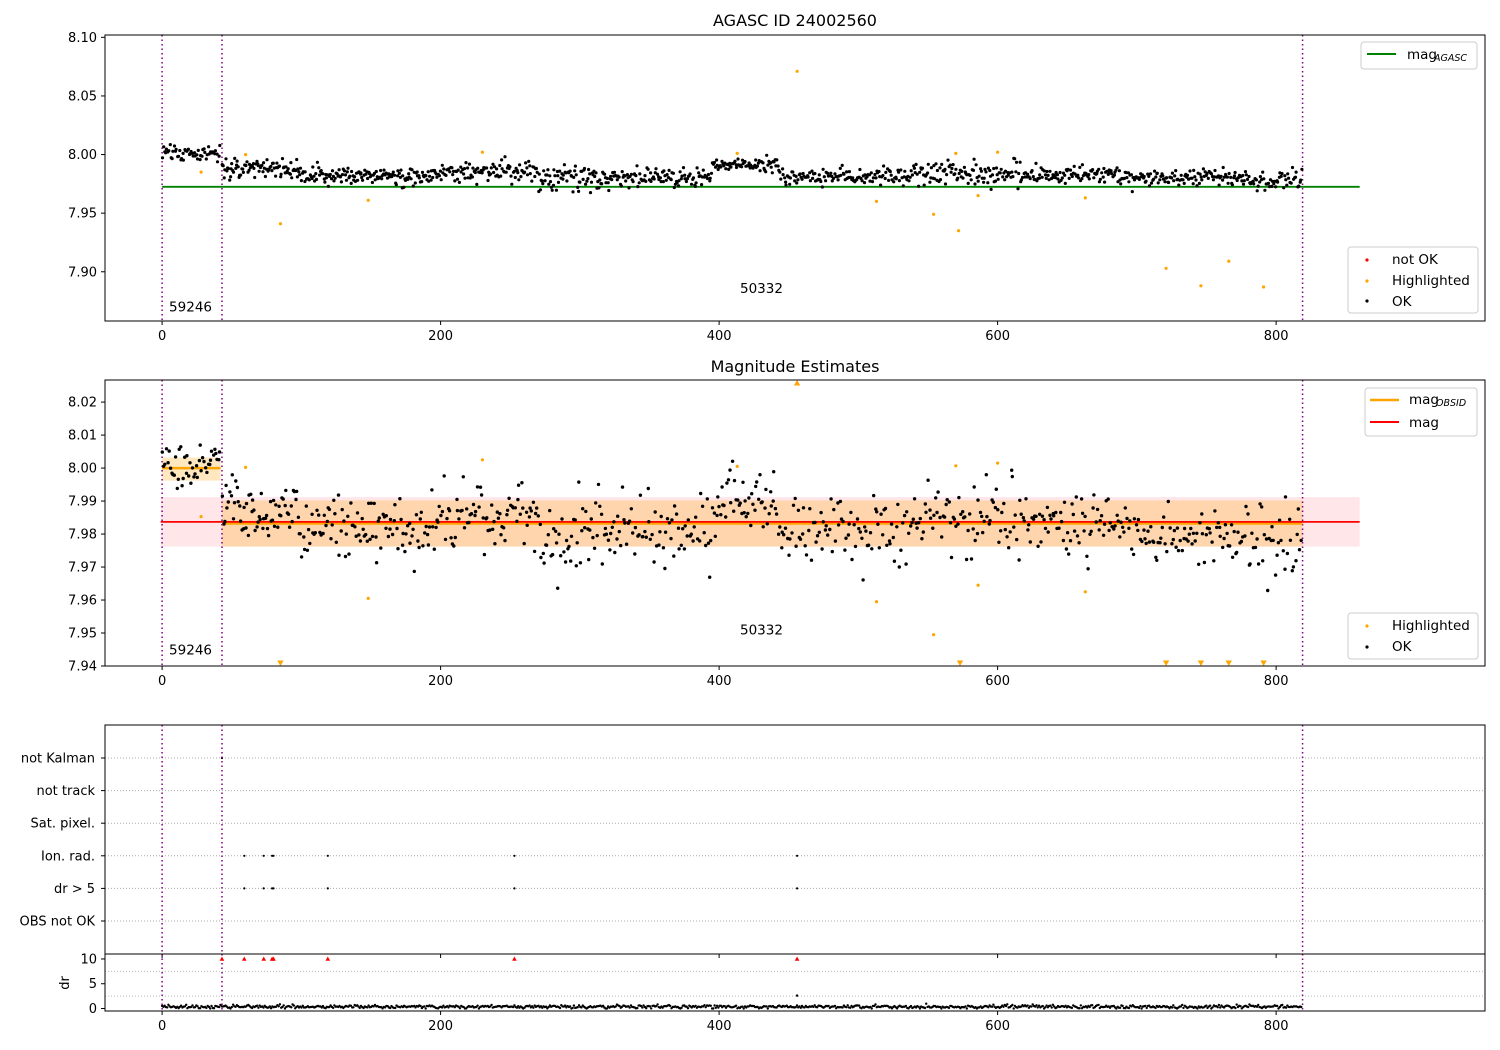 This screenshot has height=1050, width=1500. Describe the element at coordinates (1367, 626) in the screenshot. I see `legend-marker-highlighted` at that location.